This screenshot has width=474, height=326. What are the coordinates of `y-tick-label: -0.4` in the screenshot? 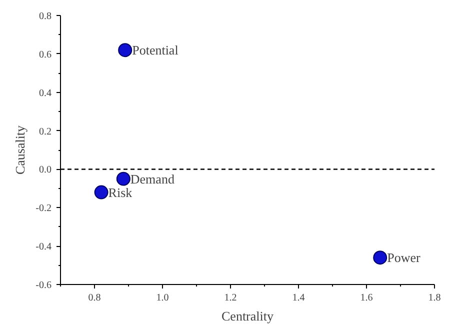 It's located at (44, 247).